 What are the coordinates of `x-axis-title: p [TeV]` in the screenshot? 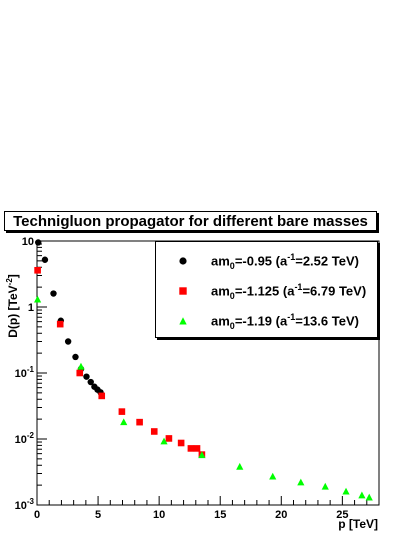 It's located at (358, 524).